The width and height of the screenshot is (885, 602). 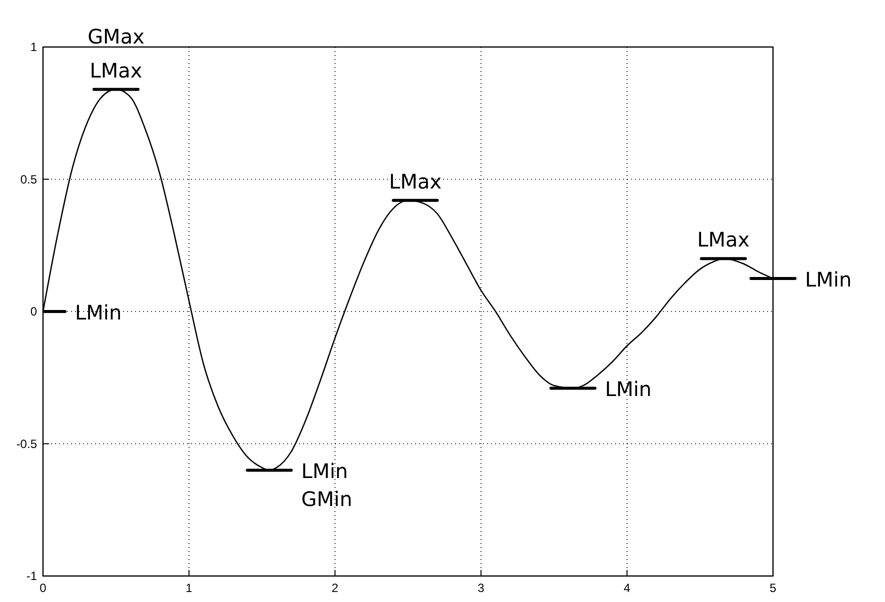 I want to click on x-tick-label: 0, so click(x=43, y=588).